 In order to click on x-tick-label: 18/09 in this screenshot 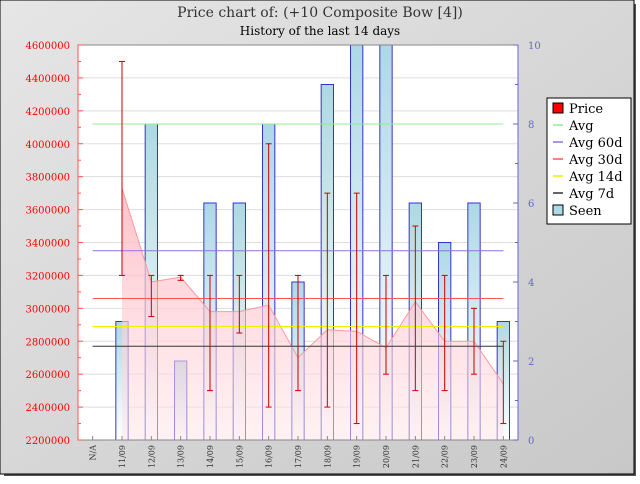, I will do `click(327, 456)`.